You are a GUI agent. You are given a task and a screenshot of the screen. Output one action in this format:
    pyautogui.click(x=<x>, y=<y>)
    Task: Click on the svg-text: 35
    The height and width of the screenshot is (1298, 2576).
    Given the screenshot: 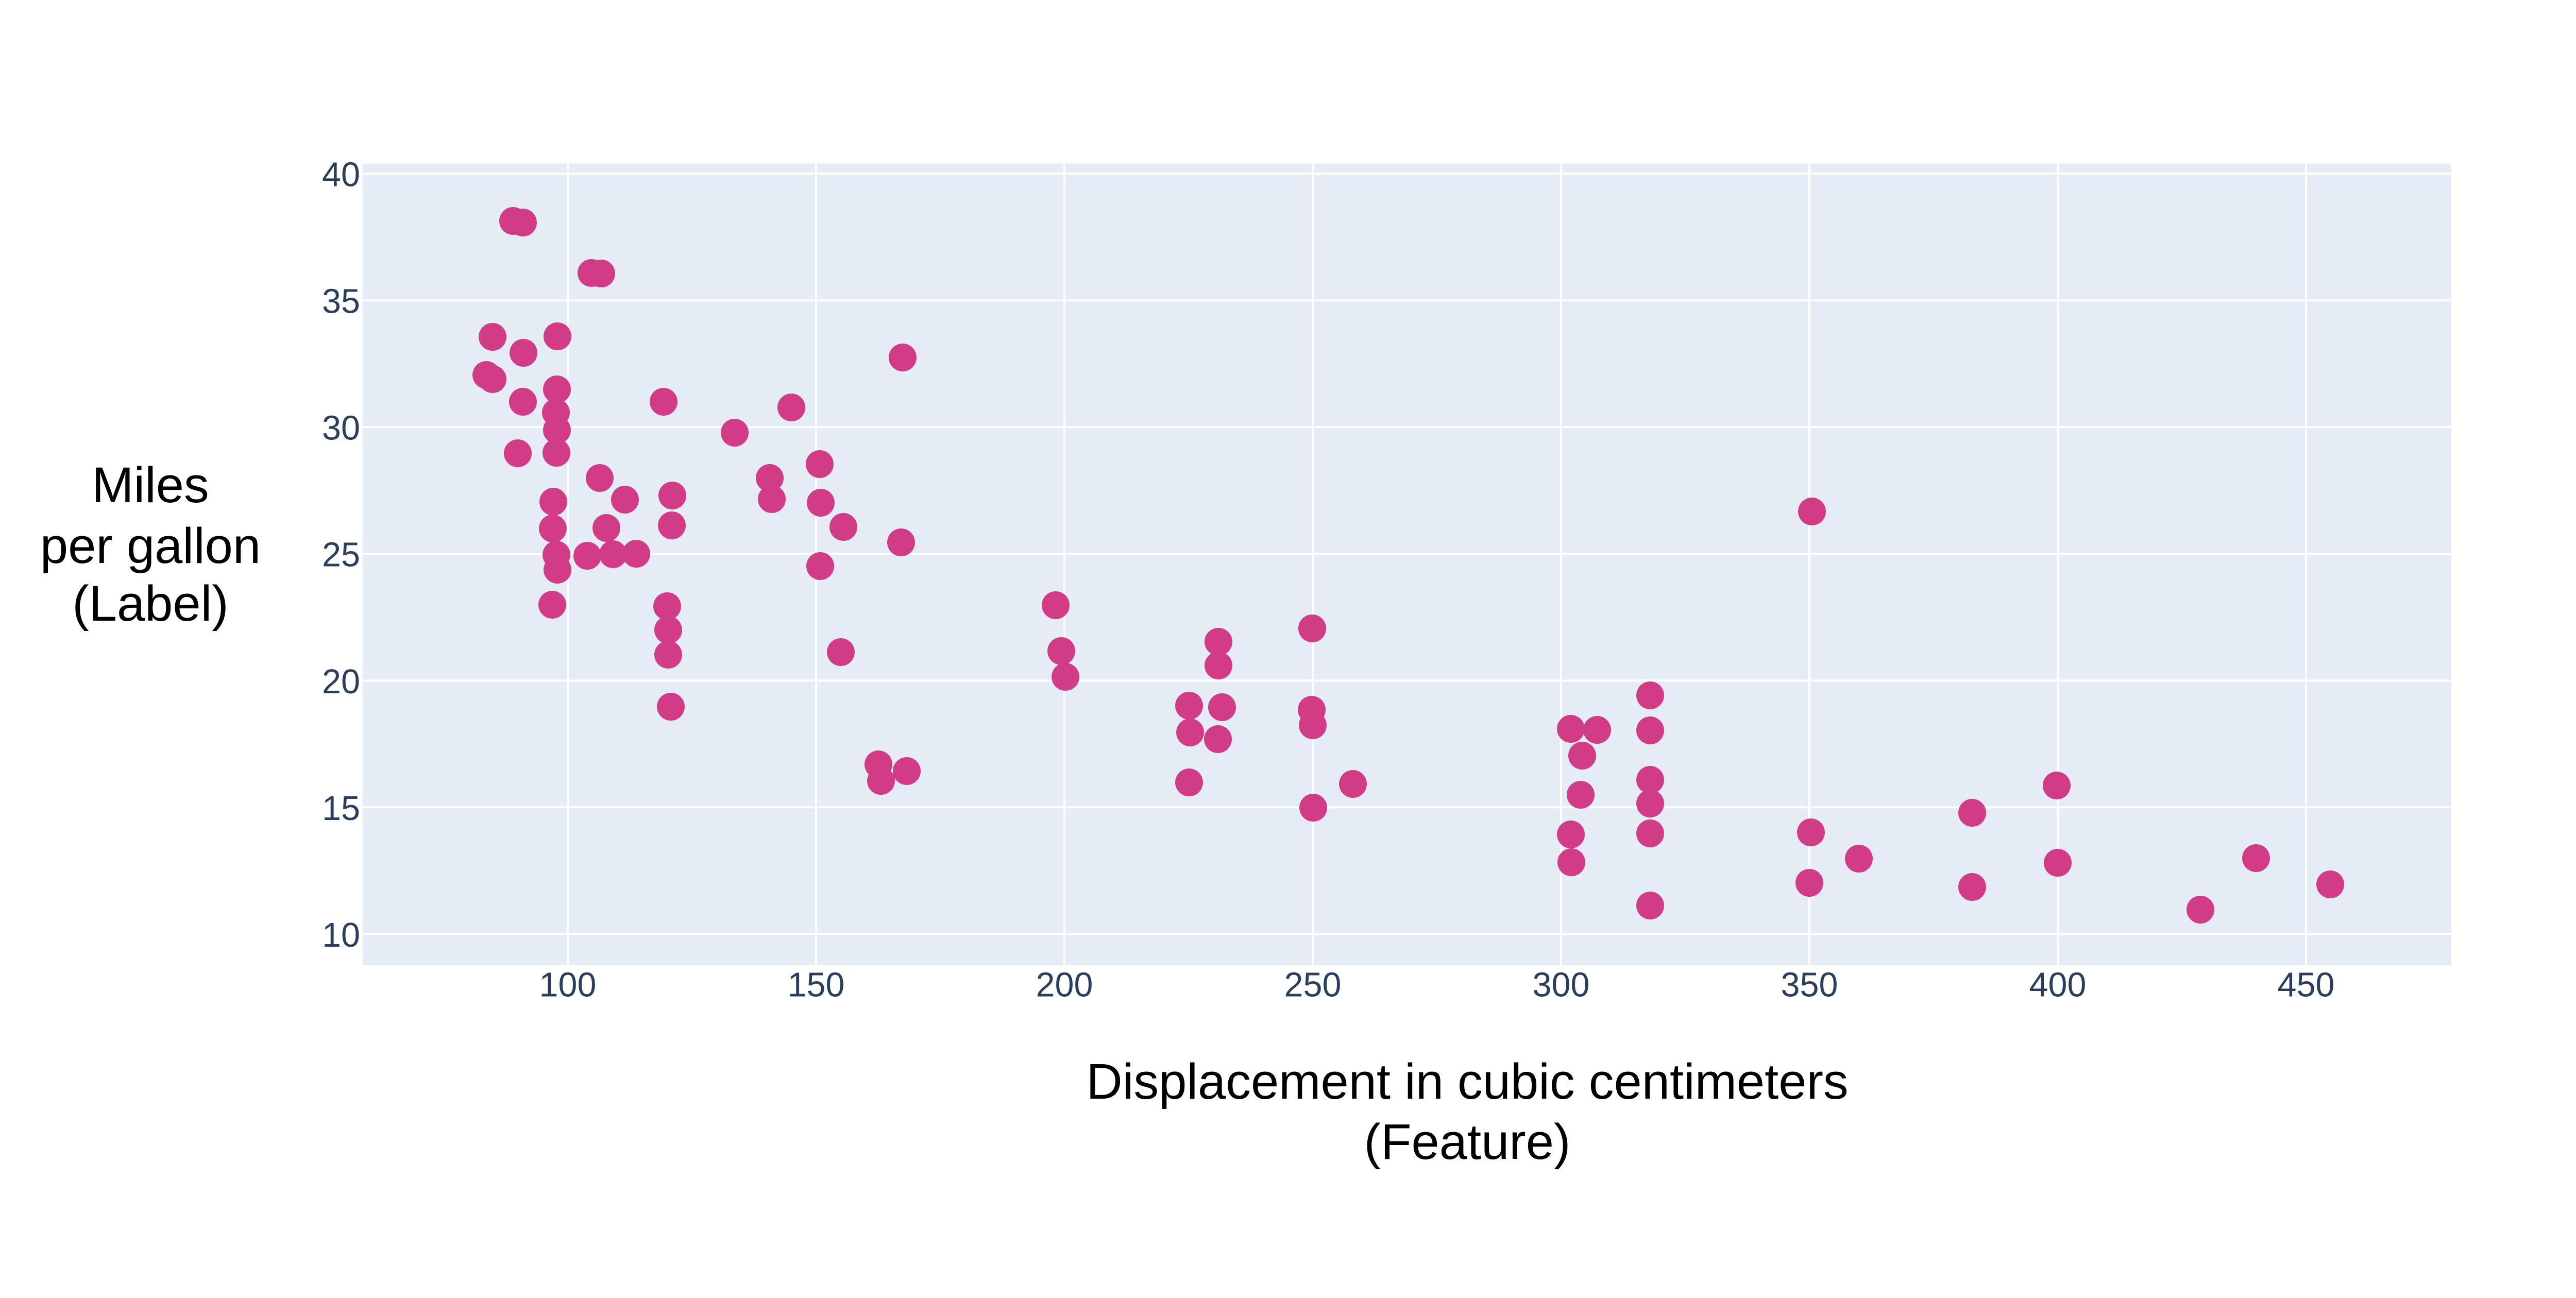 What is the action you would take?
    pyautogui.click(x=341, y=302)
    